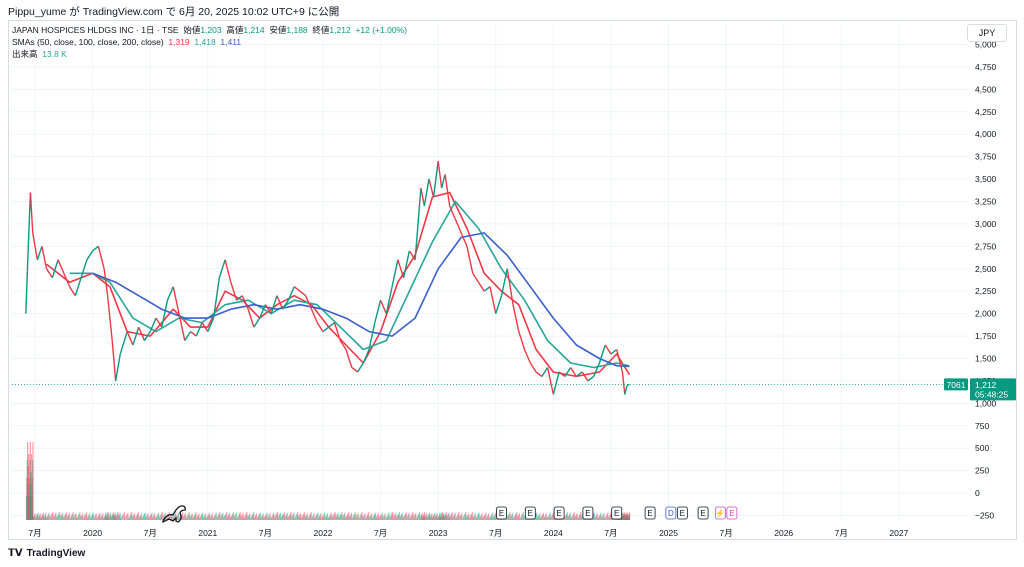 The width and height of the screenshot is (1024, 567). Describe the element at coordinates (671, 513) in the screenshot. I see `earnings-marker: D` at that location.